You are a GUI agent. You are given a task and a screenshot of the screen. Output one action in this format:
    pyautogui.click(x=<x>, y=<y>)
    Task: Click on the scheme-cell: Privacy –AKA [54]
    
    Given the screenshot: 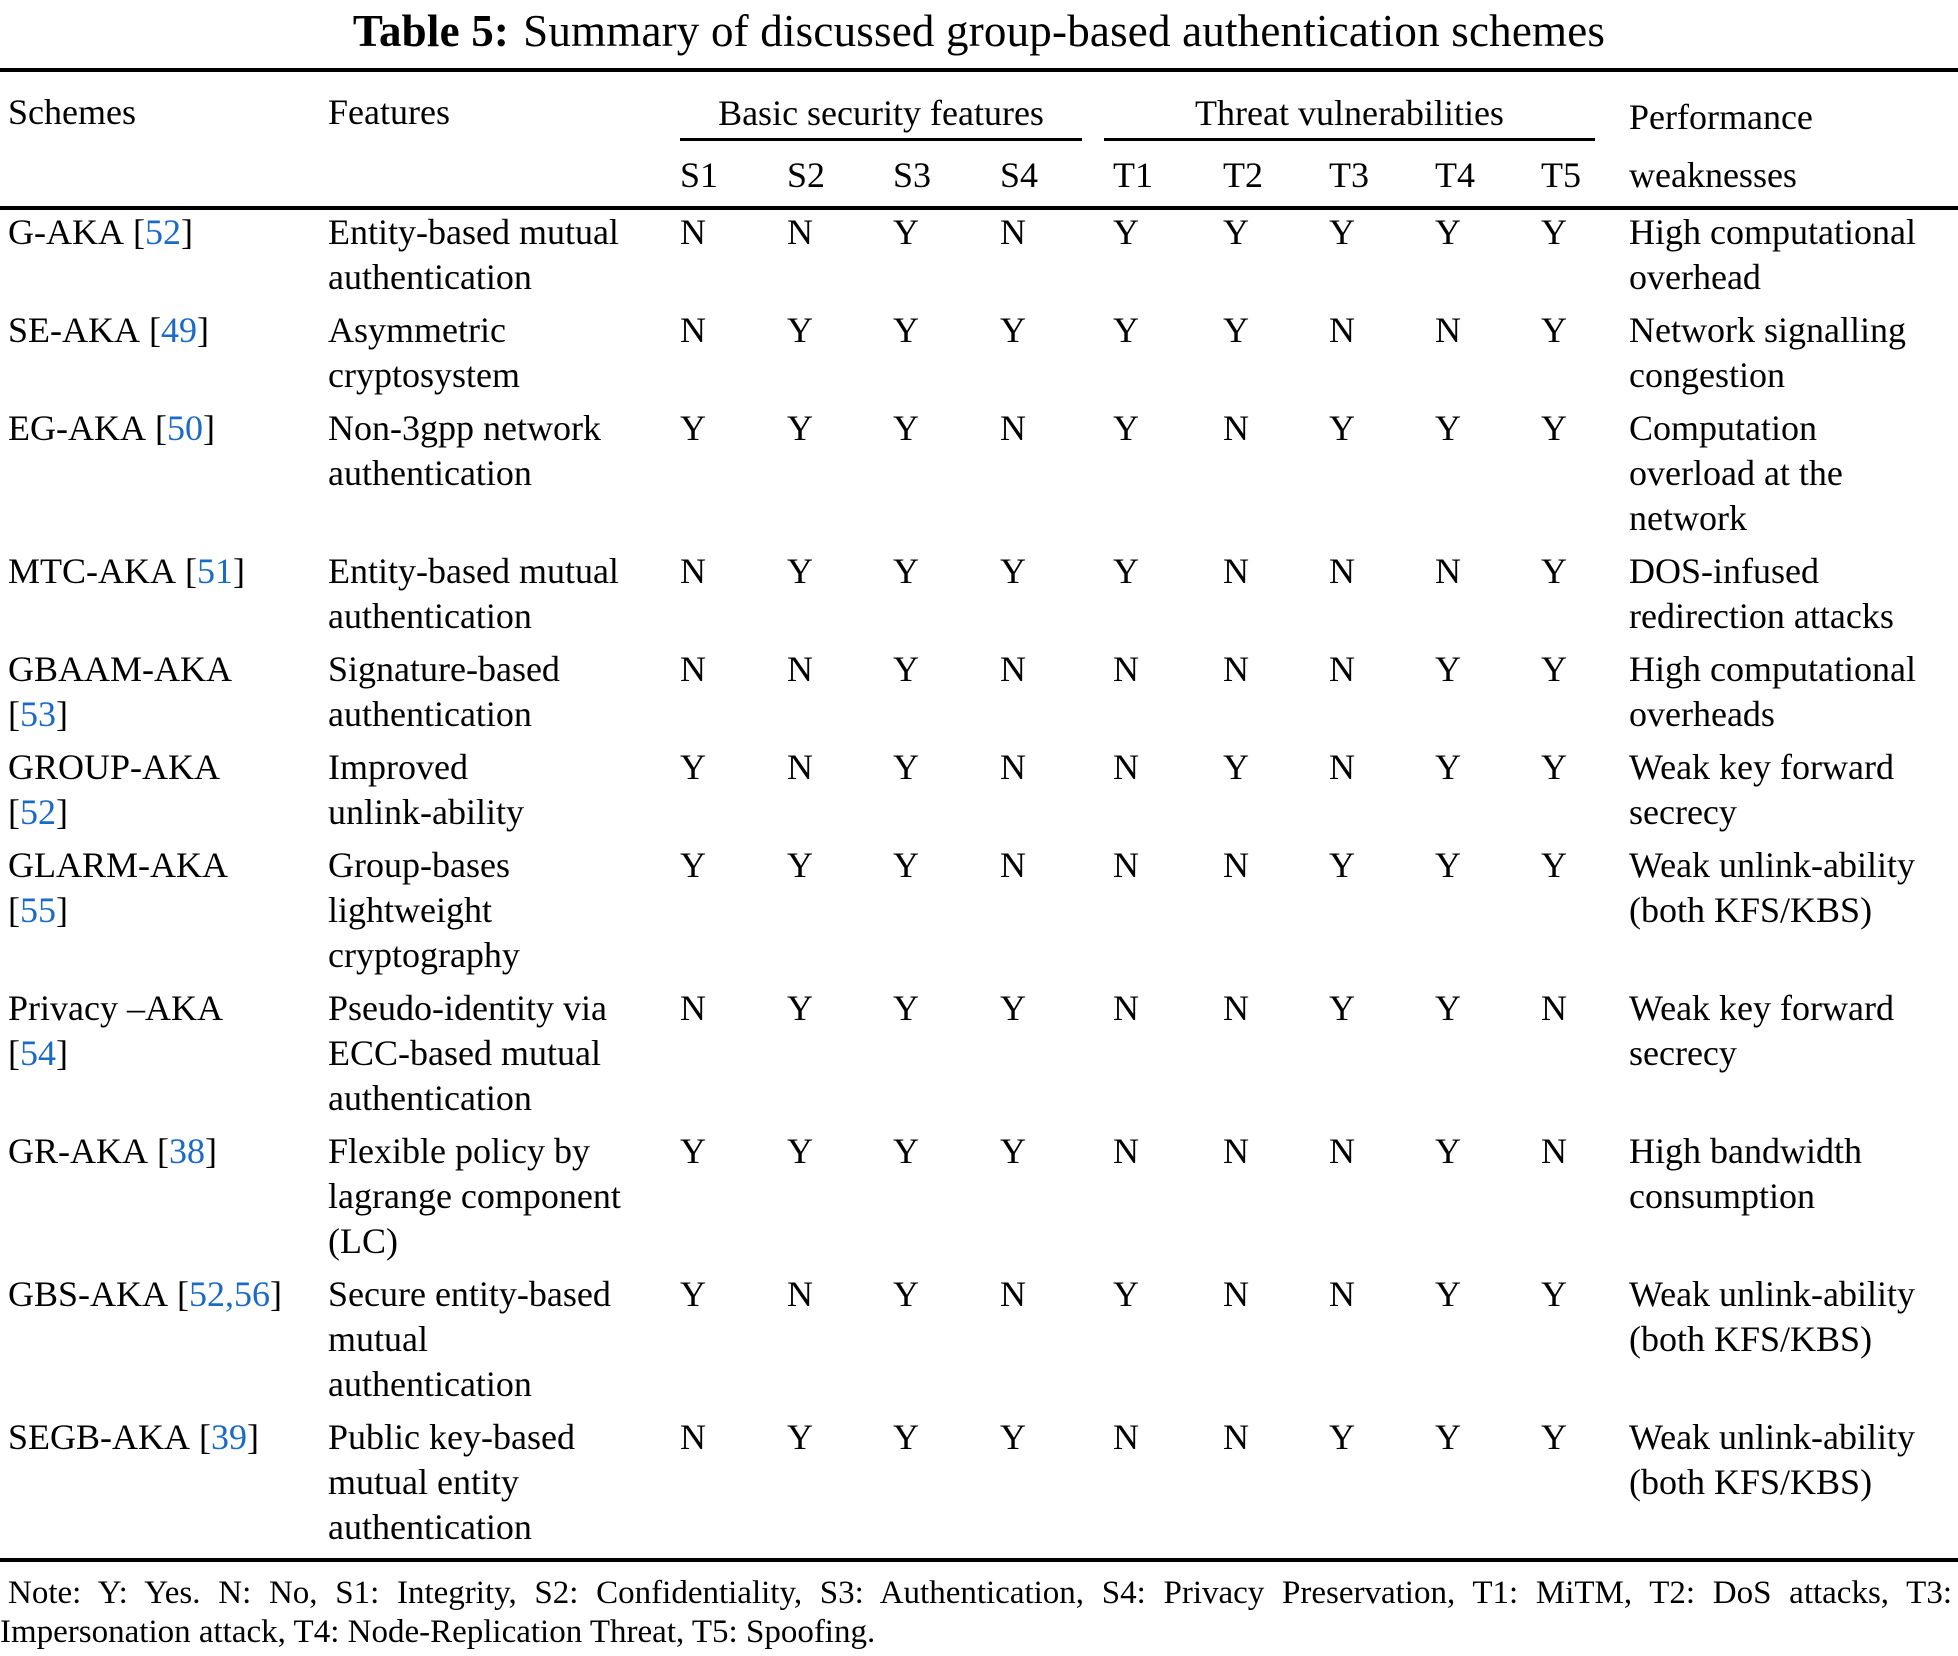 What is the action you would take?
    pyautogui.click(x=168, y=1057)
    